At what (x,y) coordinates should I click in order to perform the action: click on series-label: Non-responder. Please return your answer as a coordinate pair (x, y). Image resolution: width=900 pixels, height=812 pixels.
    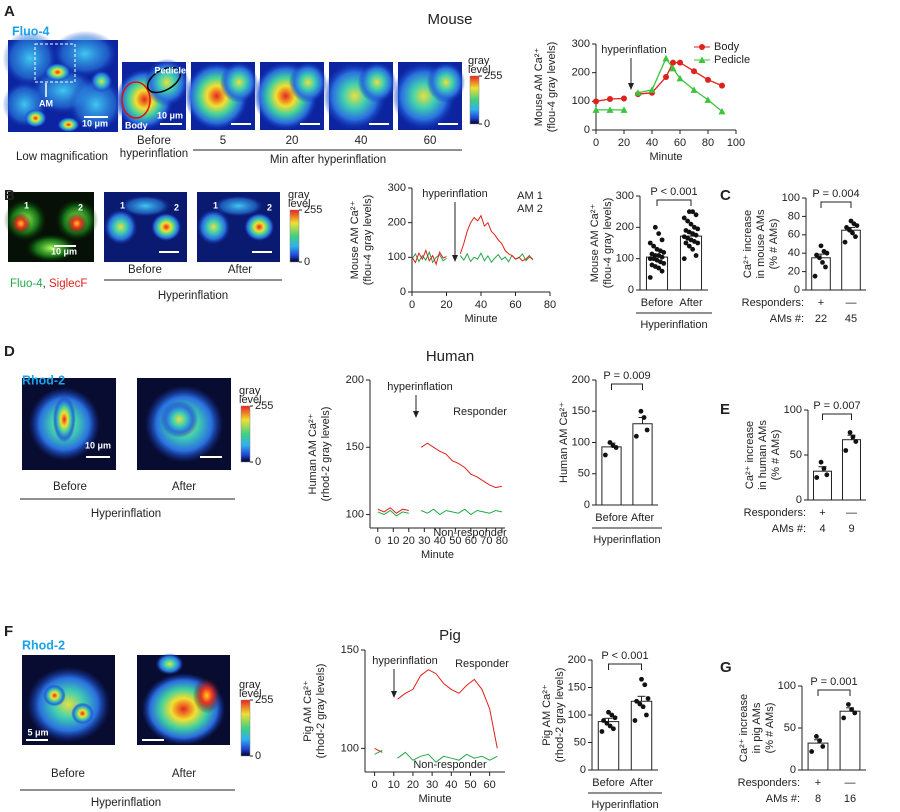
    Looking at the image, I should click on (450, 765).